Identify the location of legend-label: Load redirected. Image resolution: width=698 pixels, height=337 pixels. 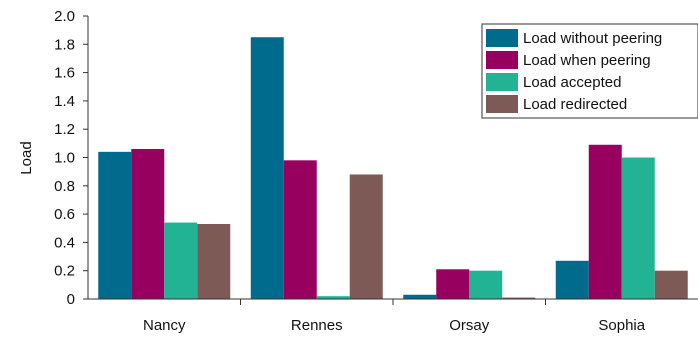
(575, 104).